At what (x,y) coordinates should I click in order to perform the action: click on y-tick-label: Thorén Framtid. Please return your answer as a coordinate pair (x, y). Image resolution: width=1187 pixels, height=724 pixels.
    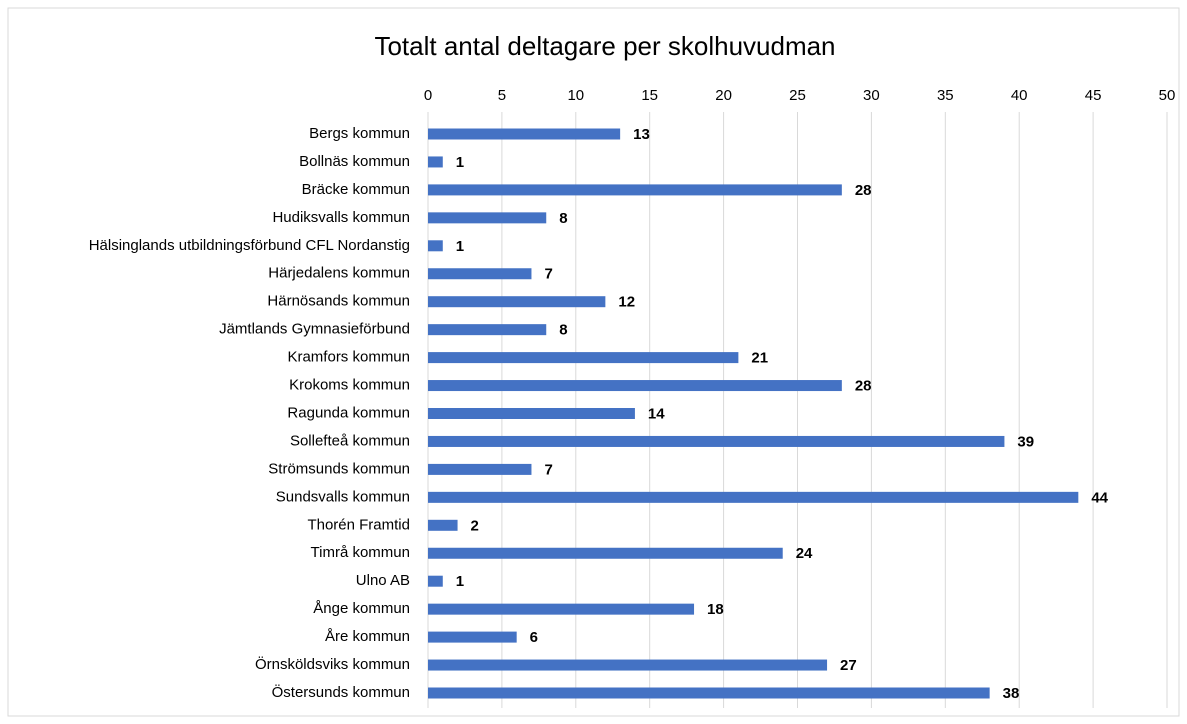
    Looking at the image, I should click on (358, 524).